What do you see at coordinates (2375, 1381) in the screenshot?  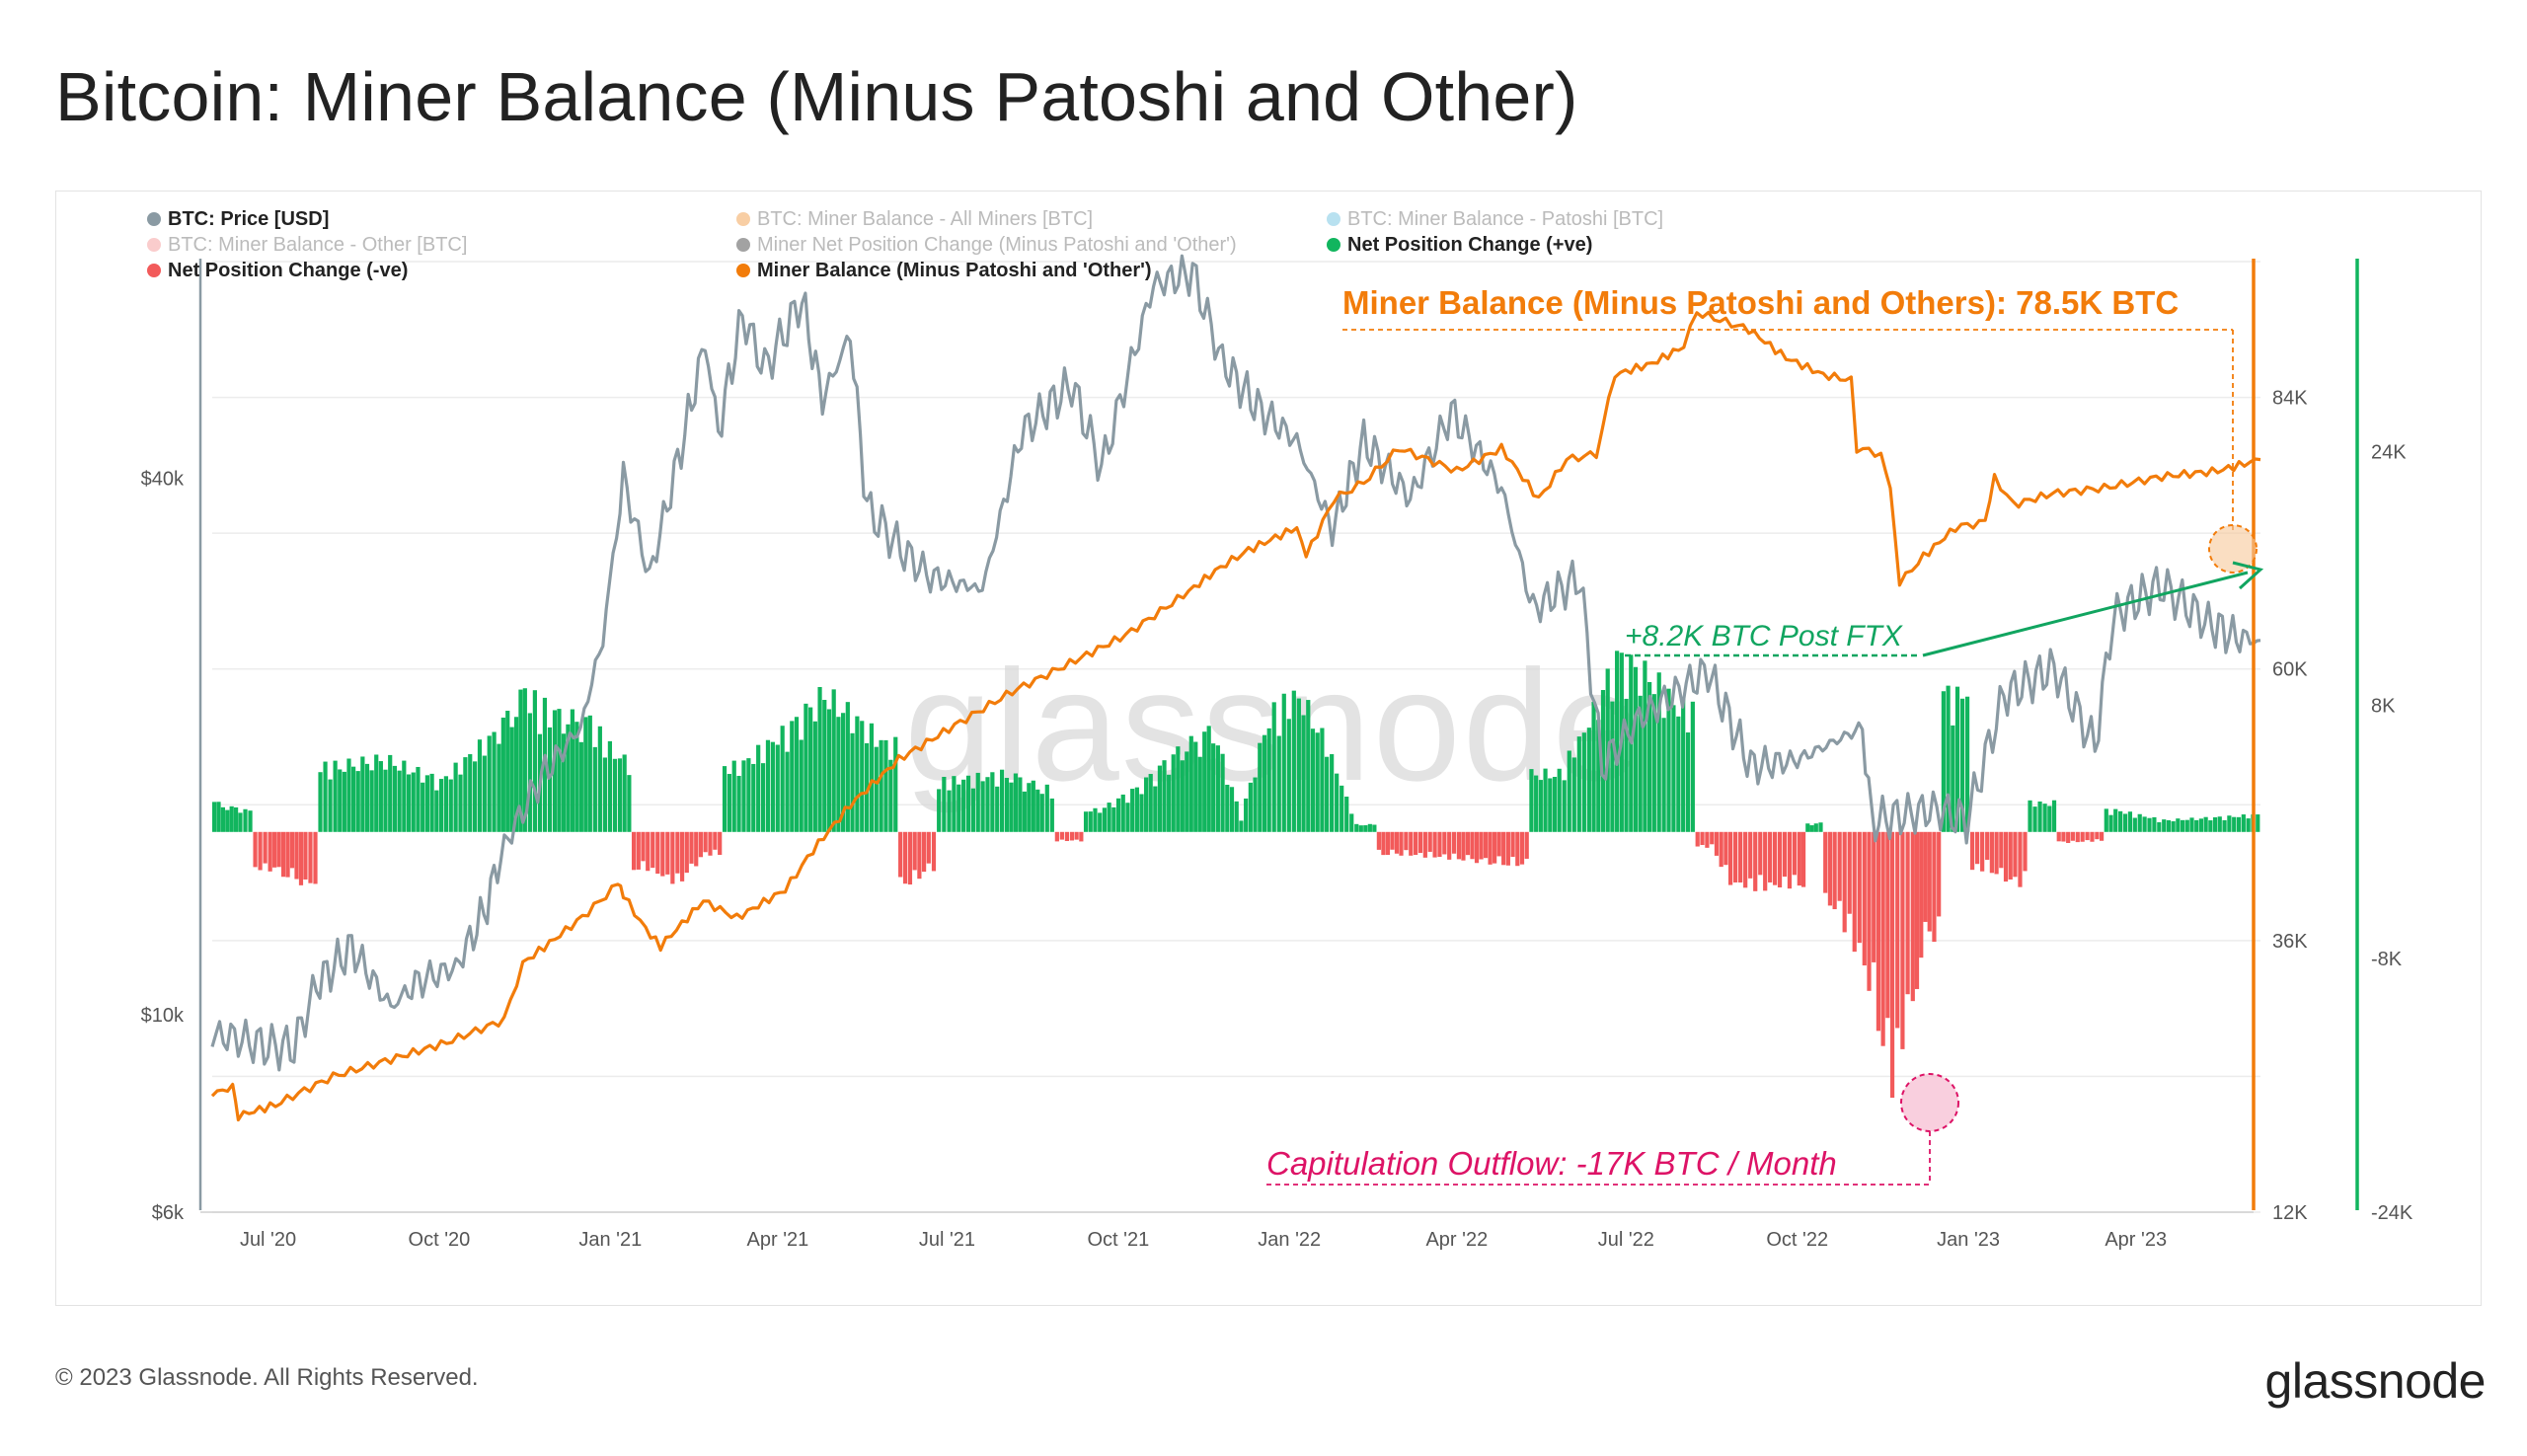 I see `glassnode-logo: glassnode` at bounding box center [2375, 1381].